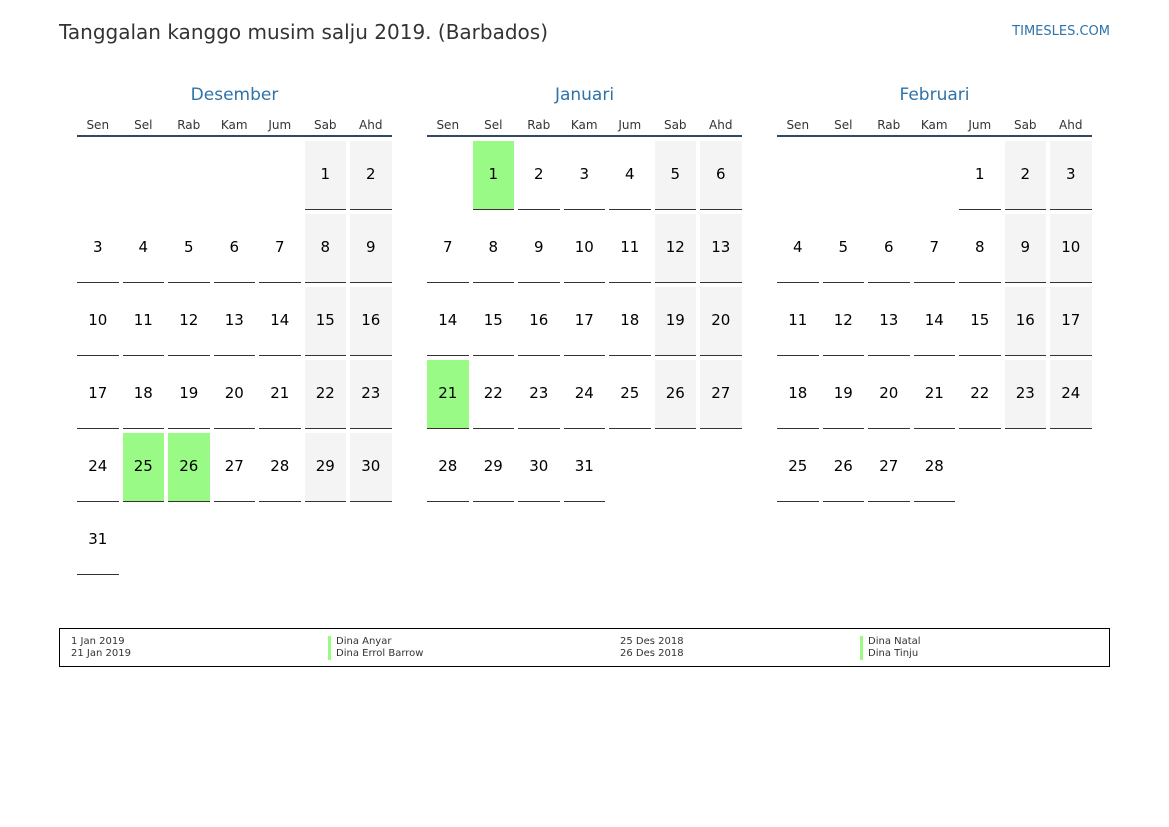 This screenshot has height=827, width=1169. Describe the element at coordinates (448, 394) in the screenshot. I see `holiday-day-cell: 21` at that location.